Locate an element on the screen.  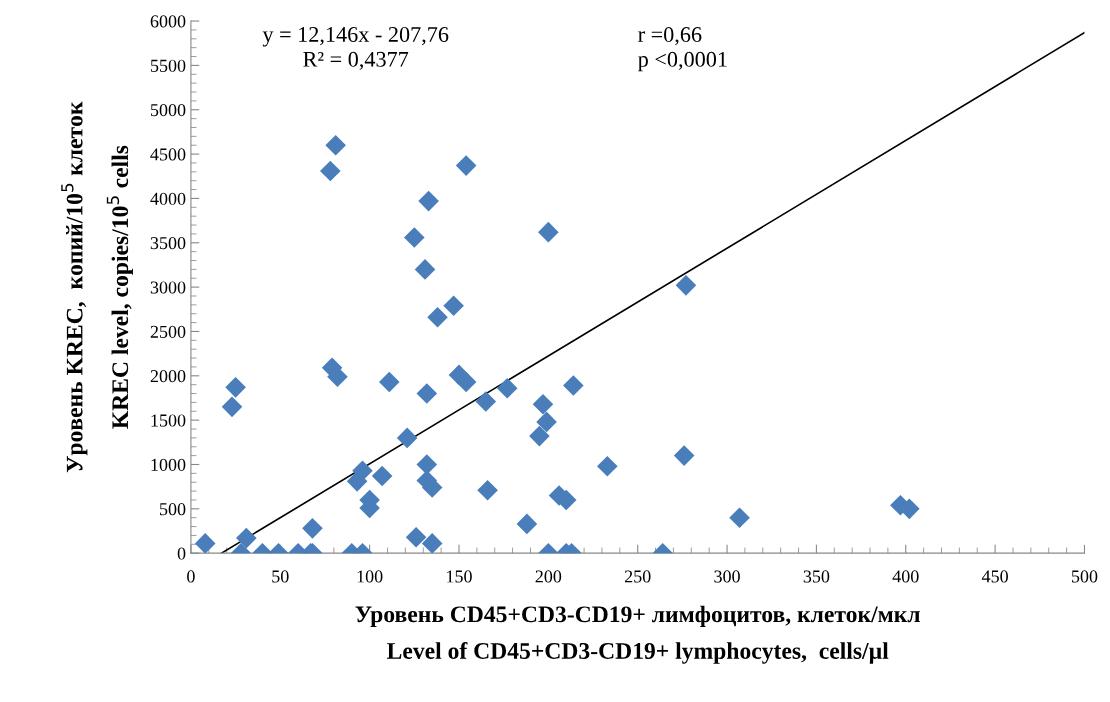
x-tick-label: 300 is located at coordinates (727, 576).